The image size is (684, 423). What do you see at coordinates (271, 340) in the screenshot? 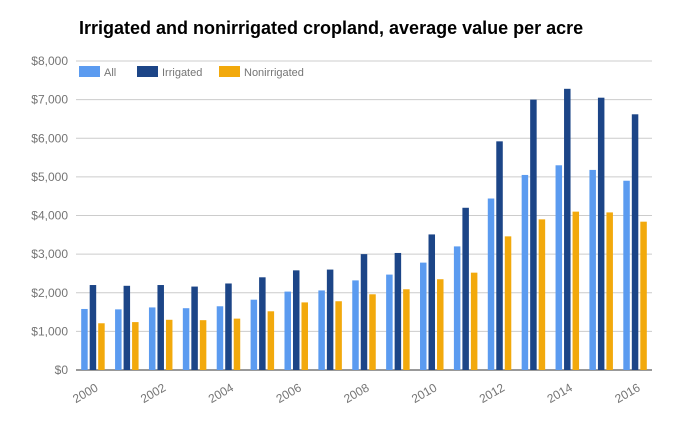
I see `bar-nonirrigated-2005: Nonirrigated 2005: 1520` at bounding box center [271, 340].